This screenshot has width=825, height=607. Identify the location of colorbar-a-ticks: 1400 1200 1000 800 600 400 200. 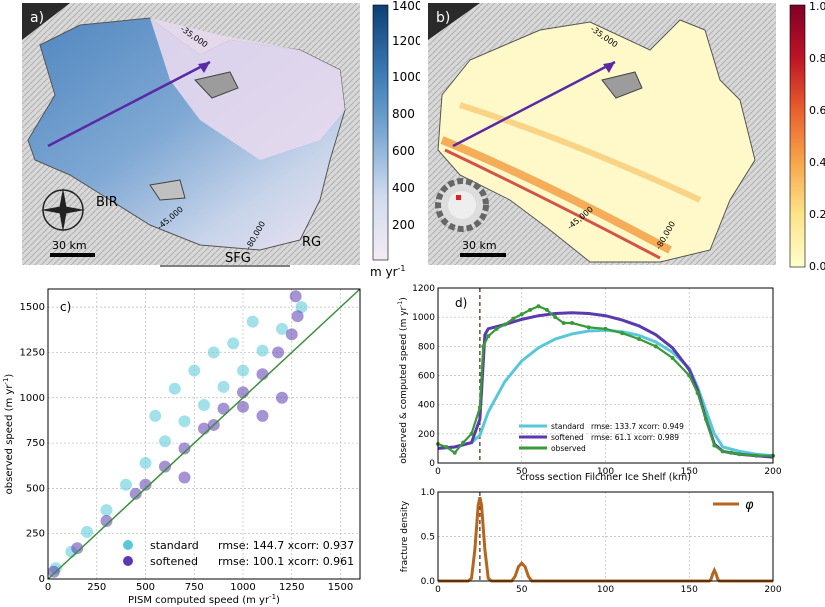
(406, 116).